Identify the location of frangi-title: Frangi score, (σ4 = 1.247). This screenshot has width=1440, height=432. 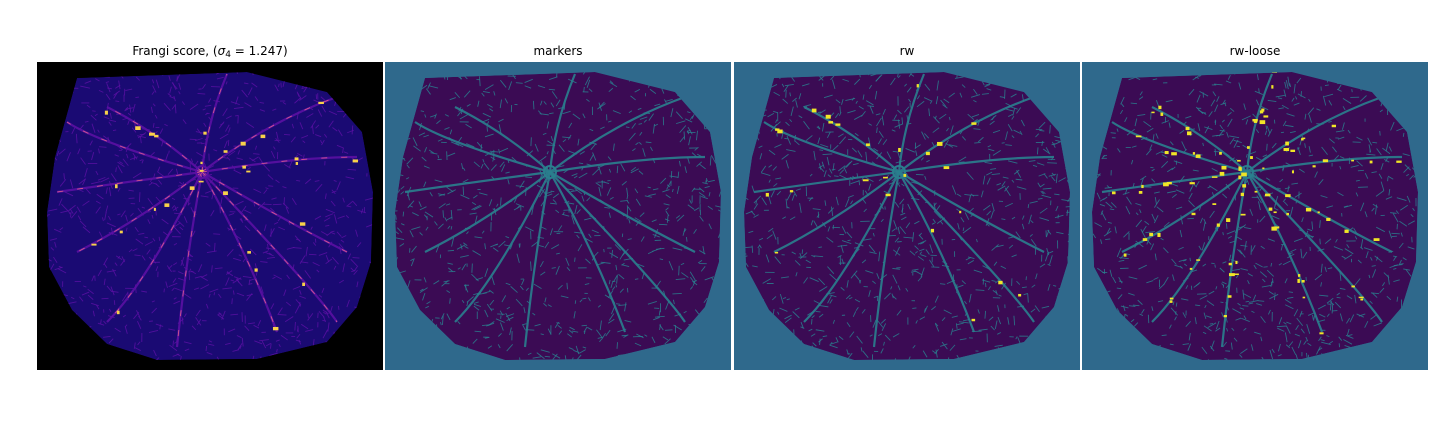
(210, 52).